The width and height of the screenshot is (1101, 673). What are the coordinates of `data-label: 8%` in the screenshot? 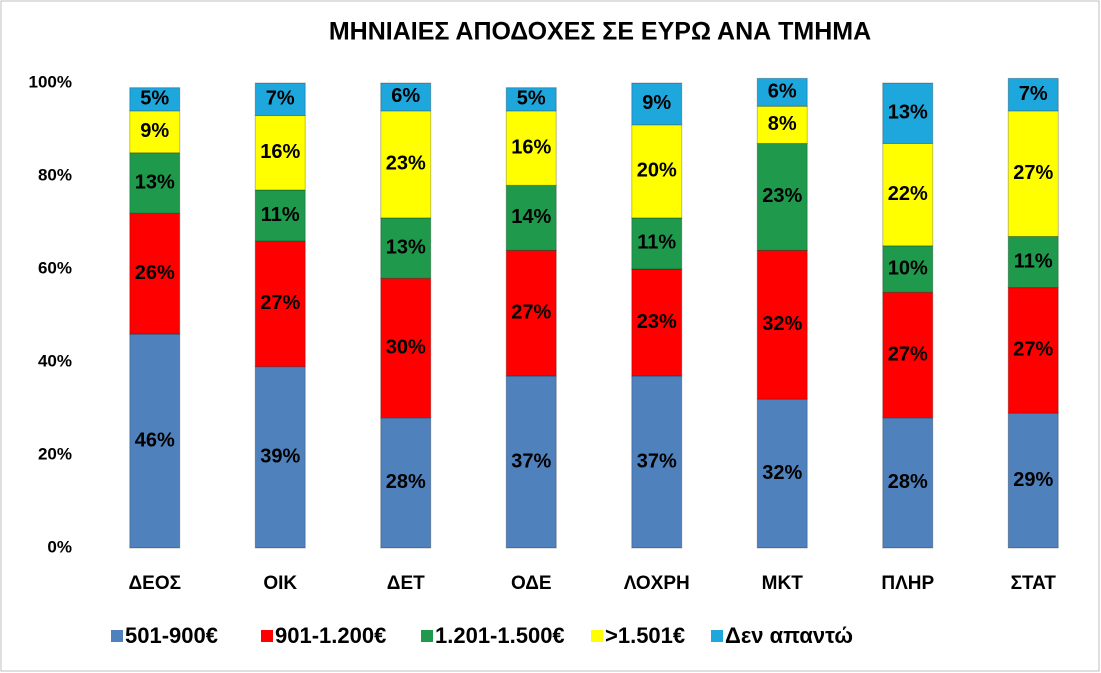 It's located at (782, 124).